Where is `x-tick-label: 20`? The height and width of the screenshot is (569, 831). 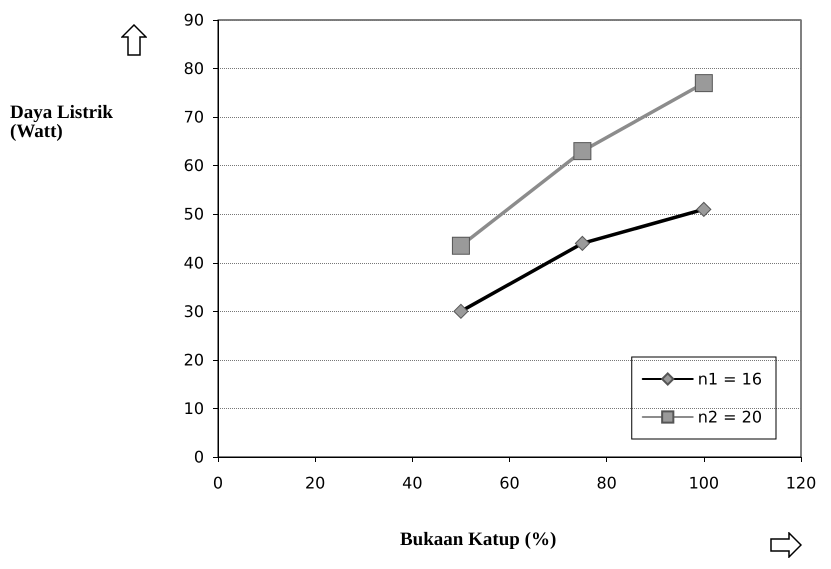
x-tick-label: 20 is located at coordinates (315, 483).